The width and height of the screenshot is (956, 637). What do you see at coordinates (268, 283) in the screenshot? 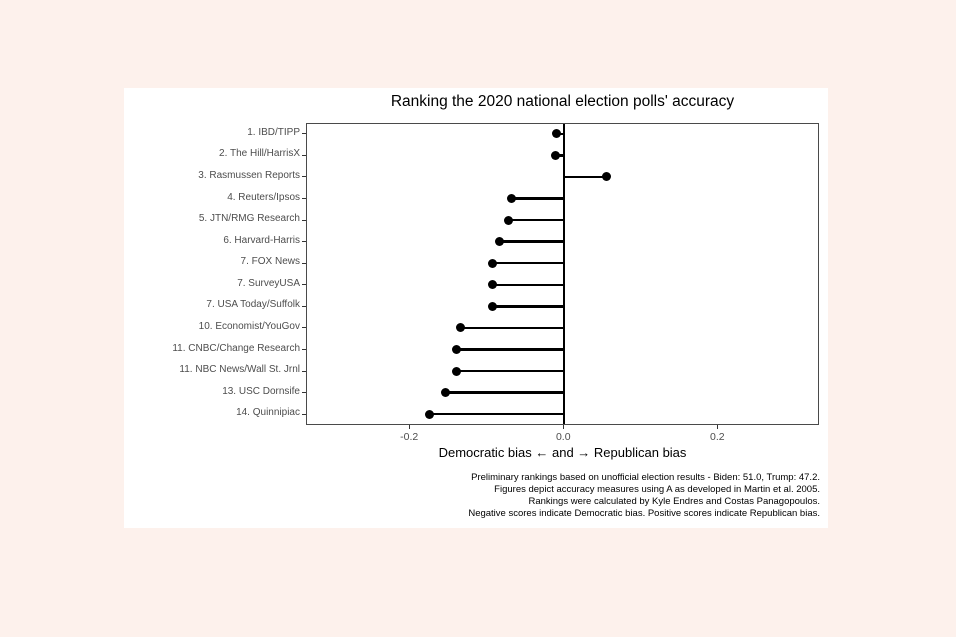
I see `y-axis-label: 7. SurveyUSA` at bounding box center [268, 283].